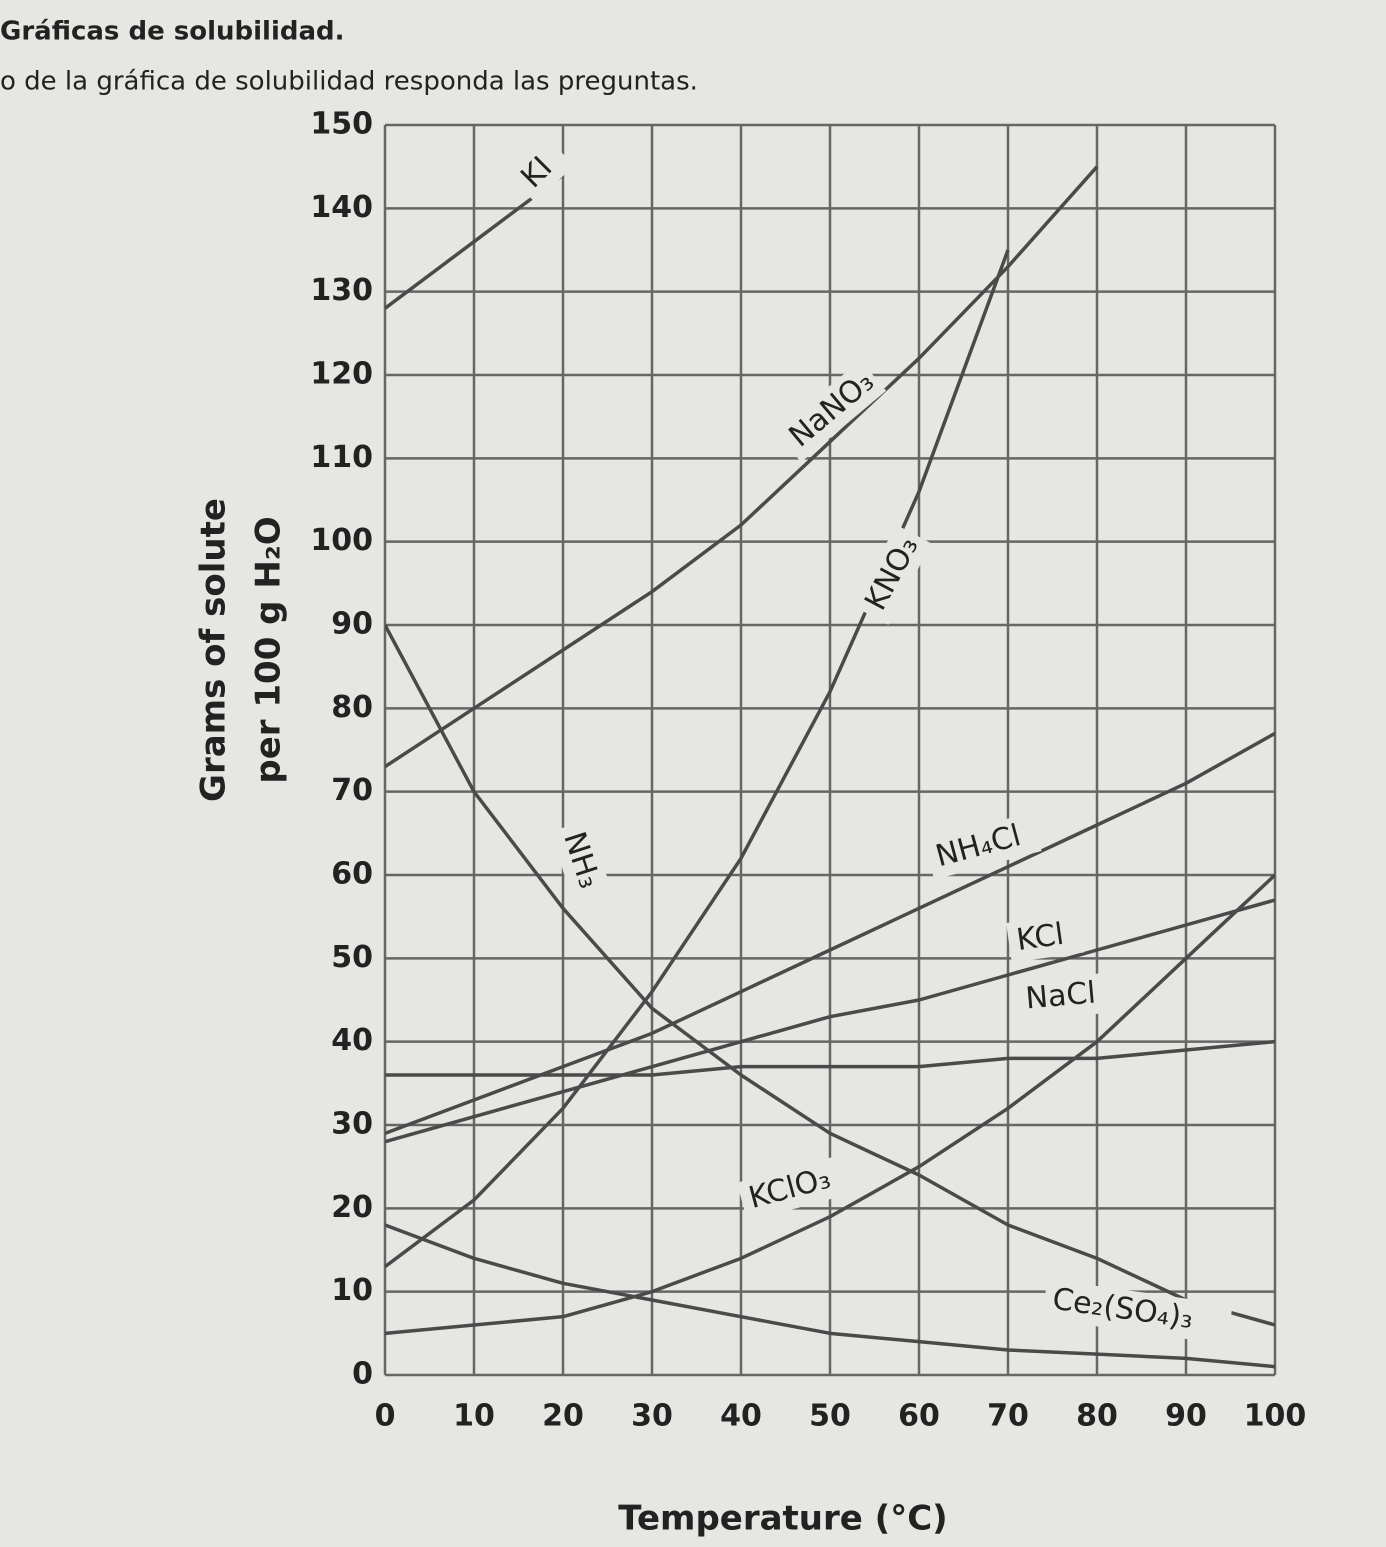 The width and height of the screenshot is (1386, 1547). Describe the element at coordinates (1008, 1416) in the screenshot. I see `x-tick-label: 70` at that location.